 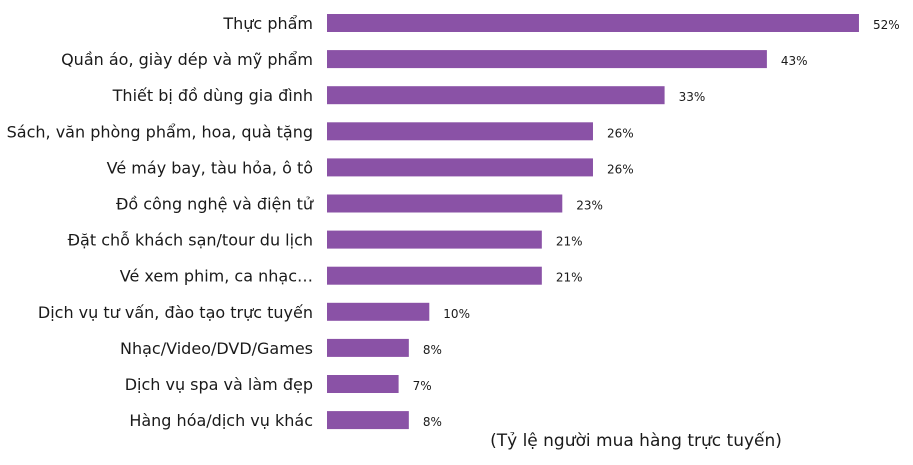 I want to click on value-label-1: 43%, so click(x=794, y=61).